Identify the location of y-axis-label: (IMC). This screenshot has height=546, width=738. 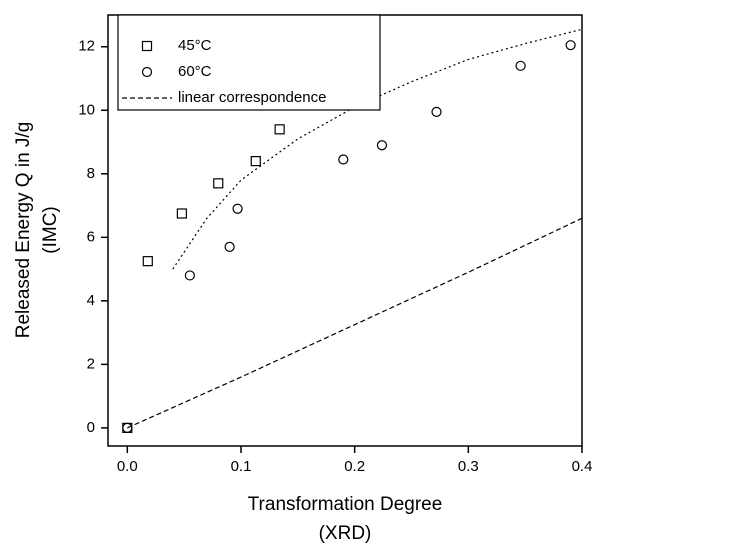
(50, 229).